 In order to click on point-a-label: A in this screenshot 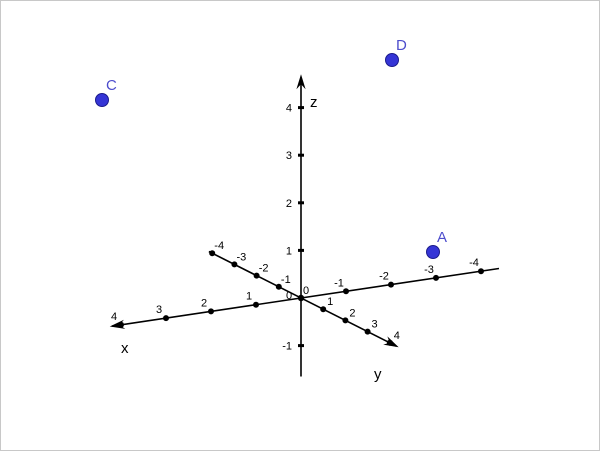, I will do `click(442, 237)`.